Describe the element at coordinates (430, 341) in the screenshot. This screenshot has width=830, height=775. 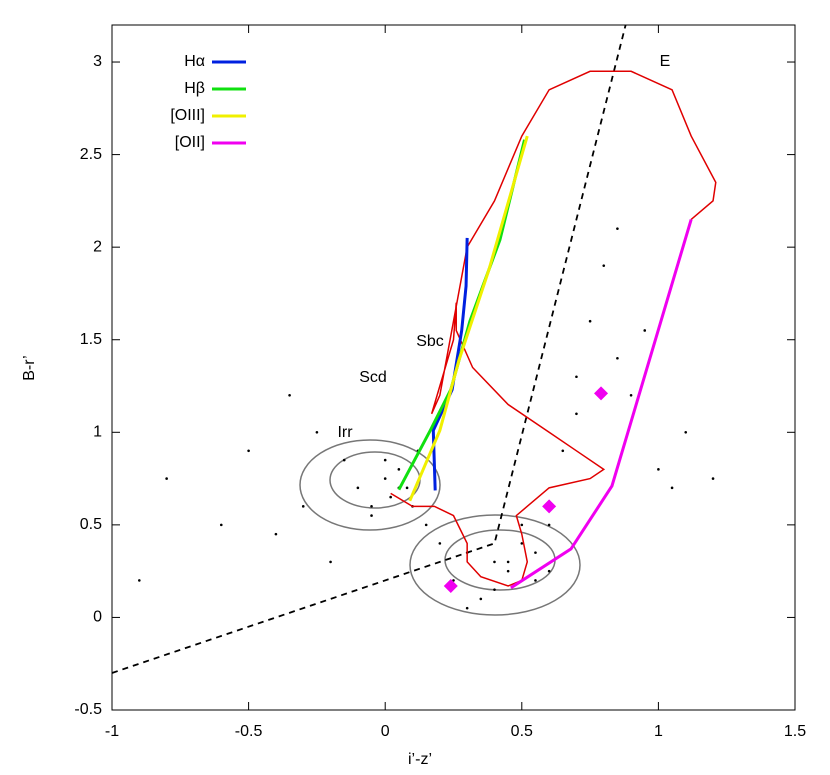
I see `annotation: Sbc` at that location.